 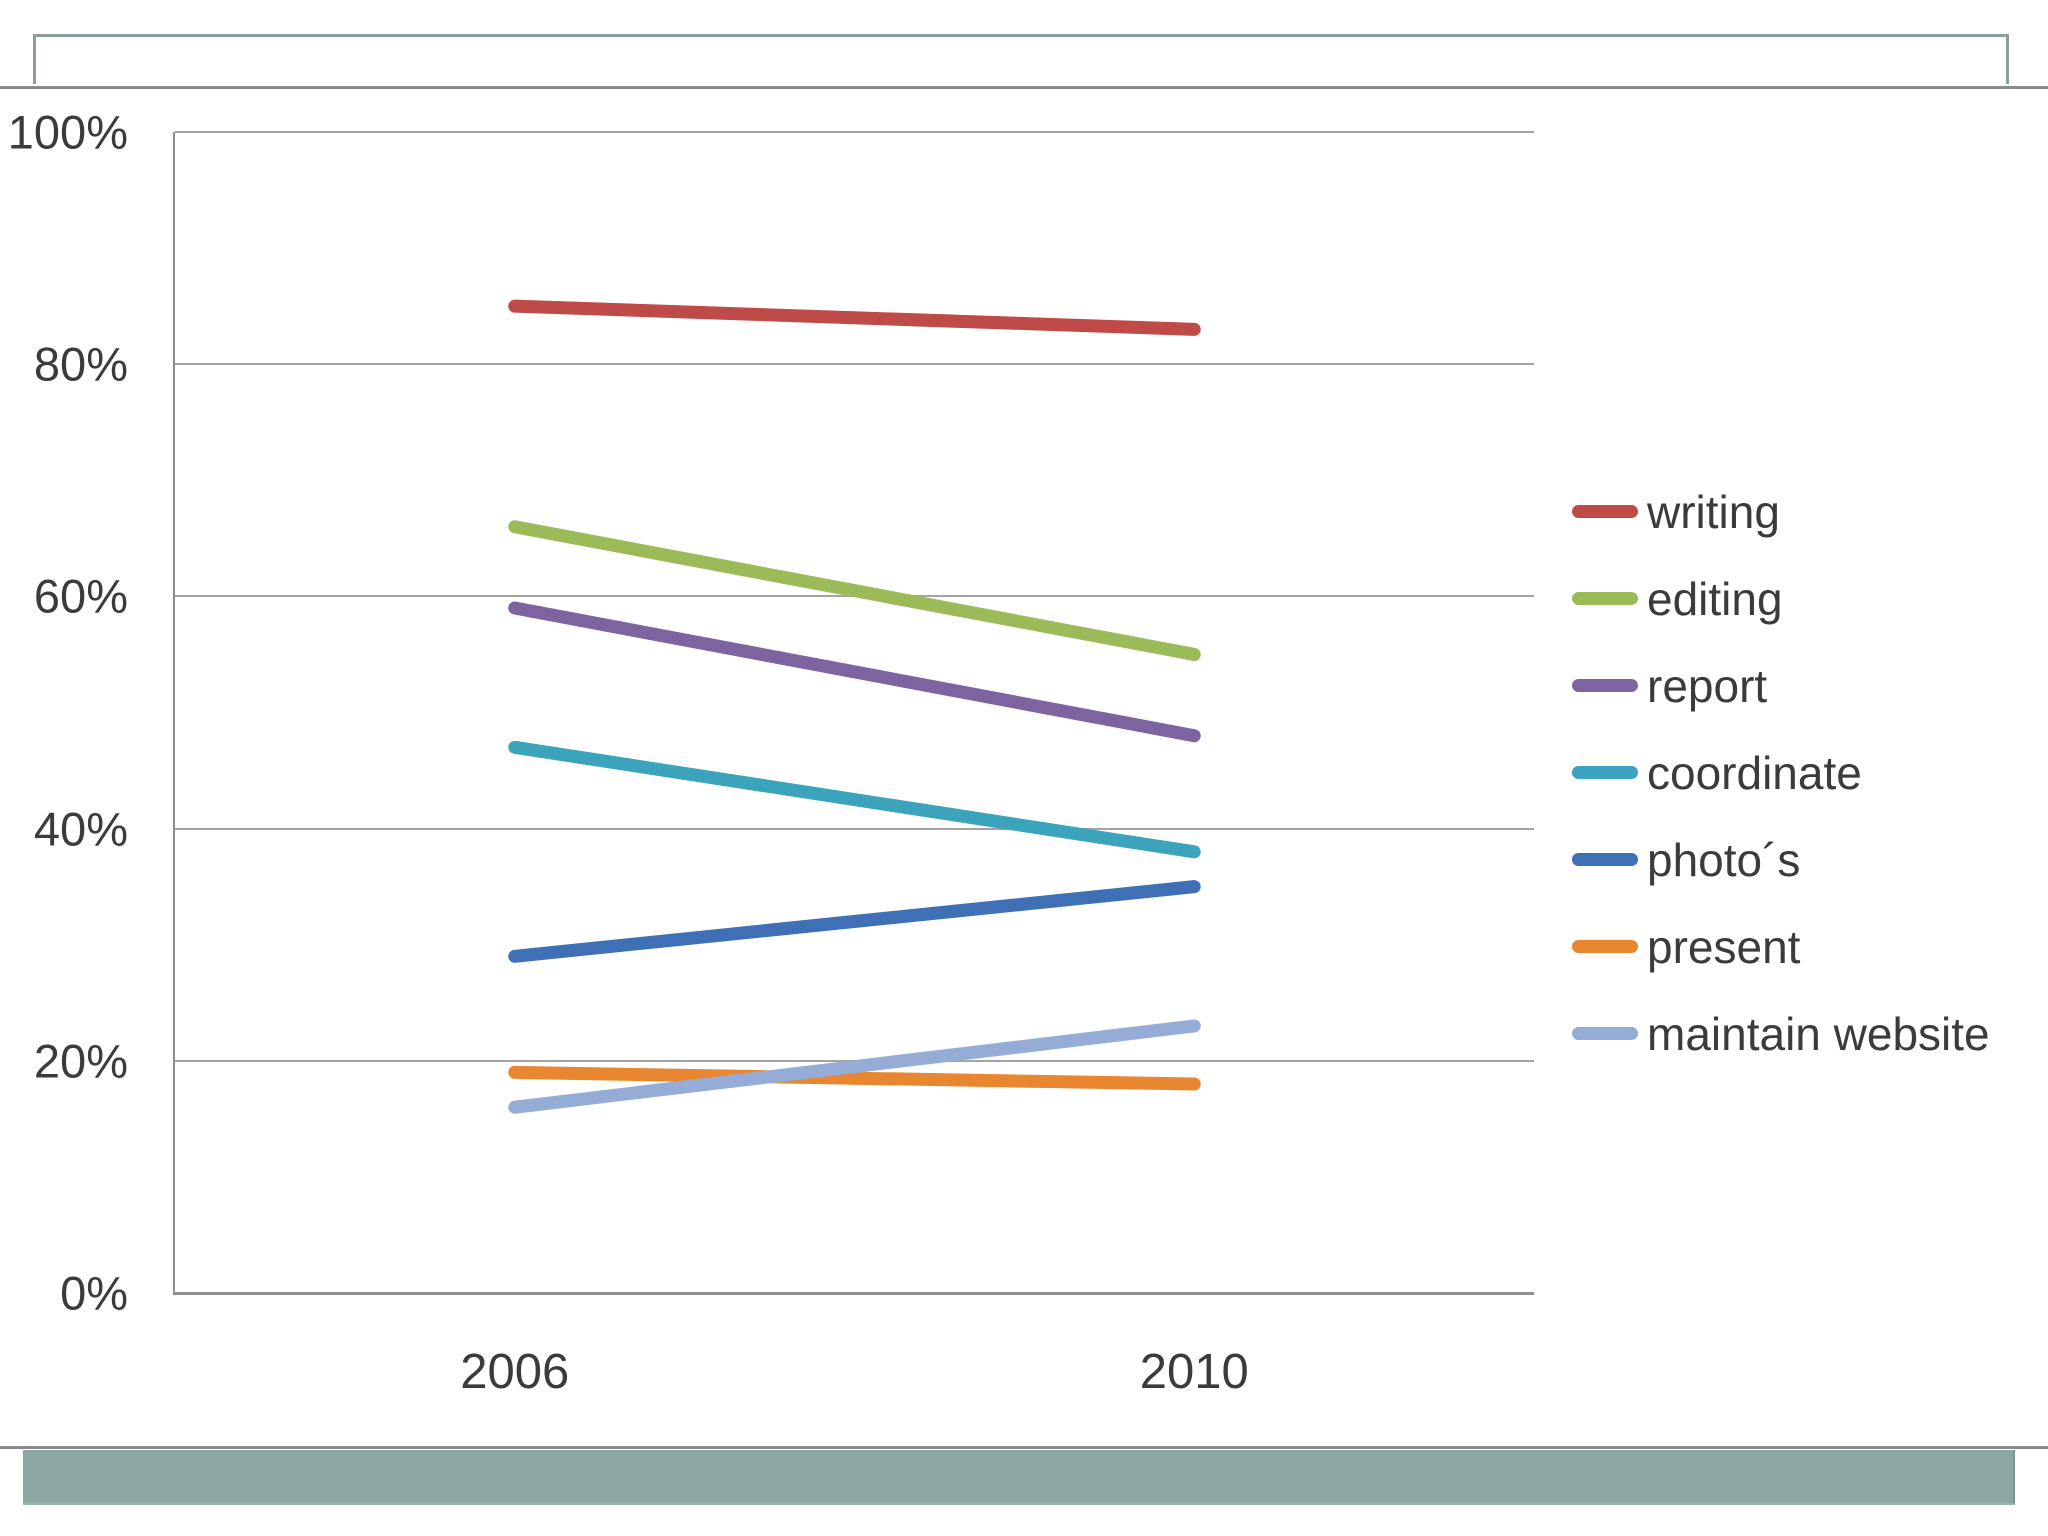 What do you see at coordinates (1781, 511) in the screenshot?
I see `legend-item: writing` at bounding box center [1781, 511].